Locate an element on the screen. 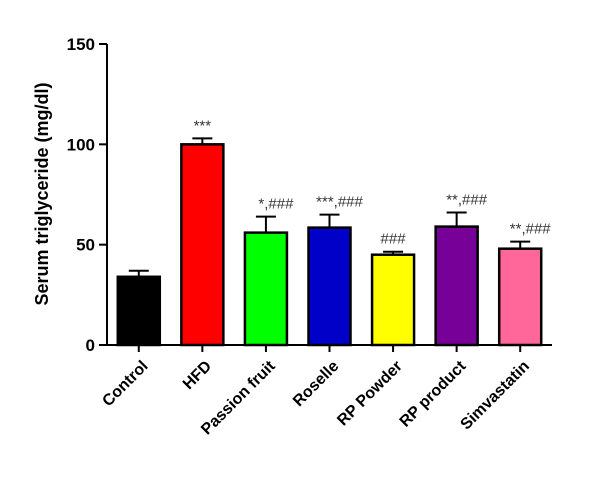 This screenshot has height=500, width=591. y-tick-label: 150 is located at coordinates (81, 44).